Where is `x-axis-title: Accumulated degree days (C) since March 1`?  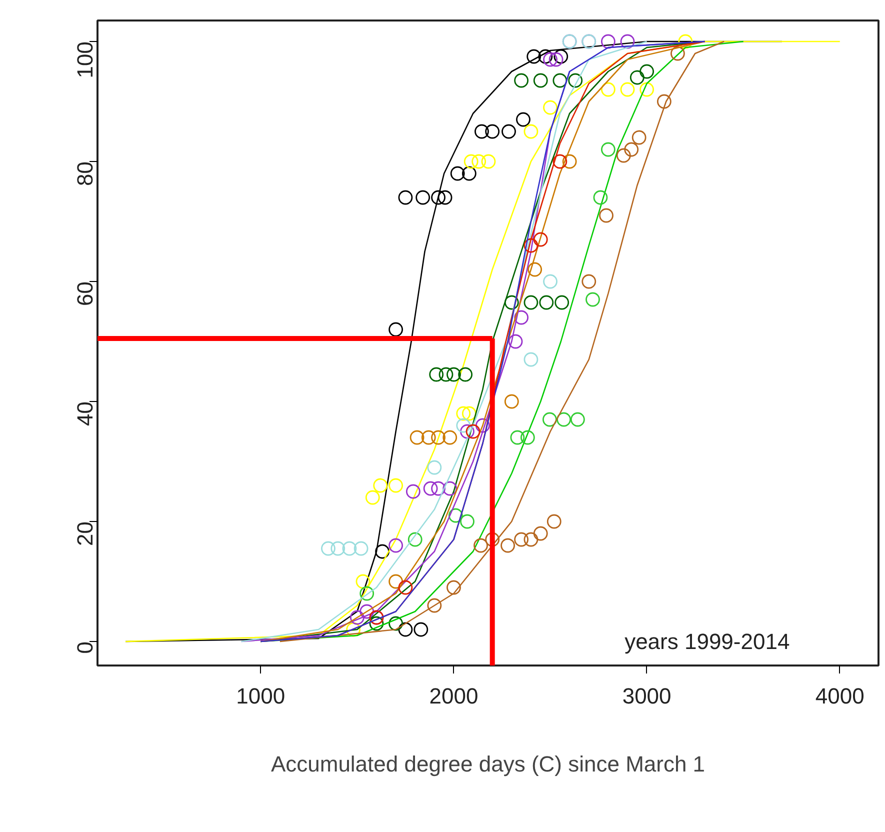 x-axis-title: Accumulated degree days (C) since March 1 is located at coordinates (488, 764).